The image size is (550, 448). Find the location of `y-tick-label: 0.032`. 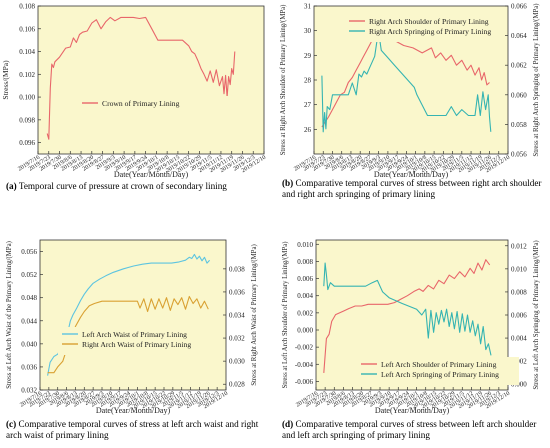

y-tick-label: 0.032 is located at coordinates (29, 391).